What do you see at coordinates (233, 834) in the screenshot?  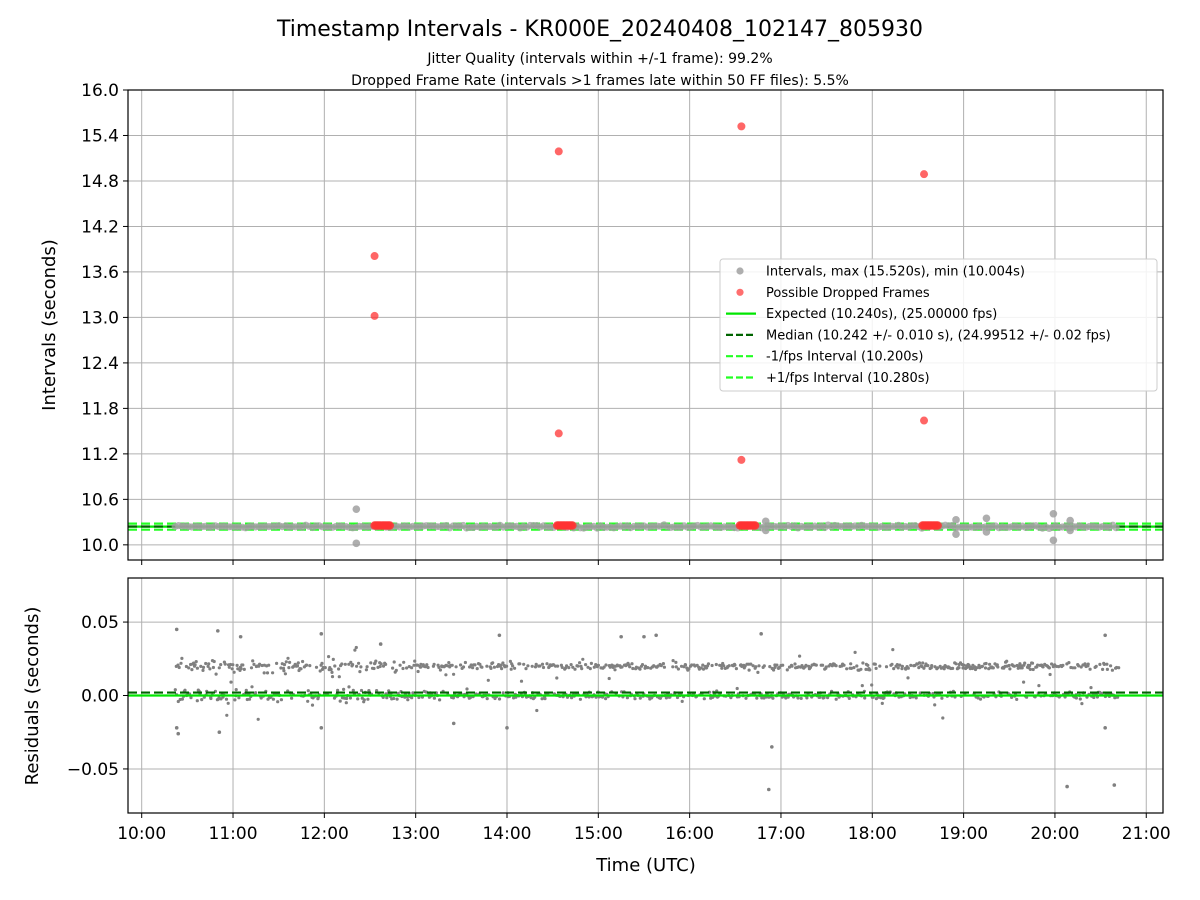 I see `x-tick-label: 11:00` at bounding box center [233, 834].